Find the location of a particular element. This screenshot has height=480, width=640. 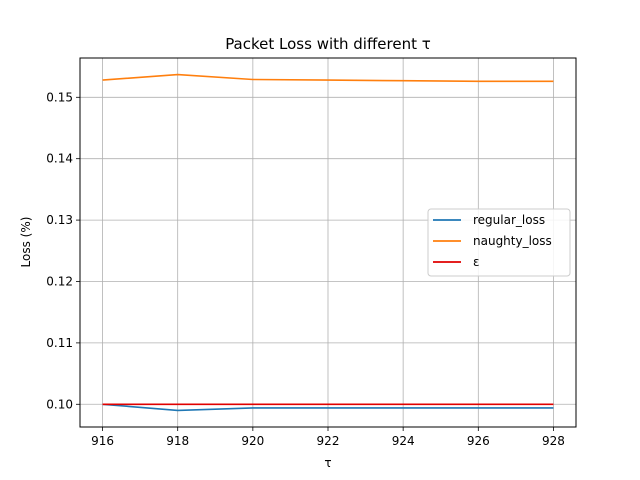

y-tick-label: 0.10 is located at coordinates (59, 404).